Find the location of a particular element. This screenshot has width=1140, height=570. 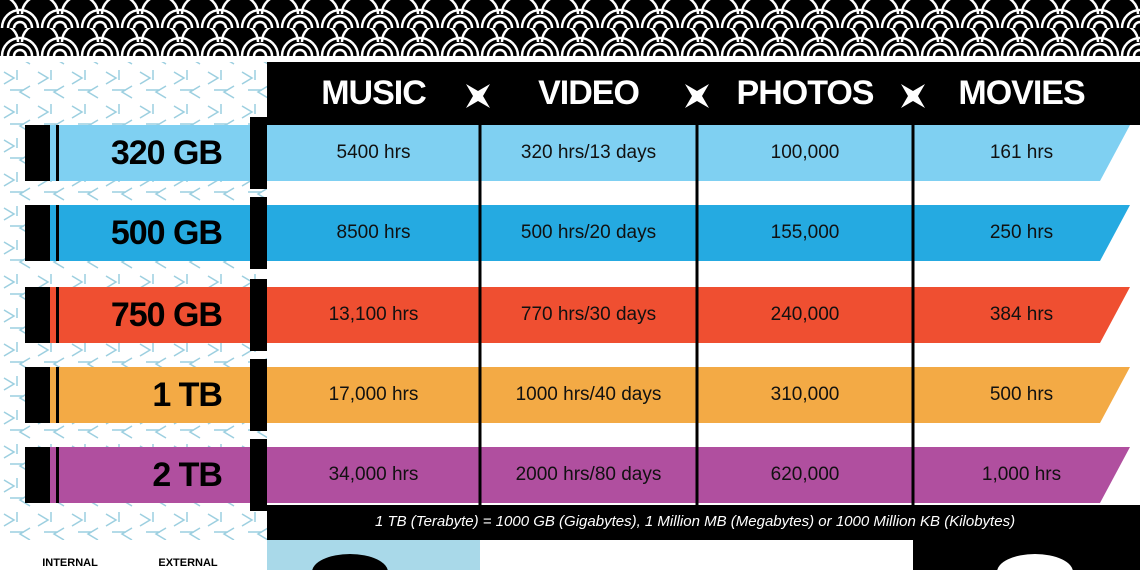

cell: 620,000 is located at coordinates (805, 474).